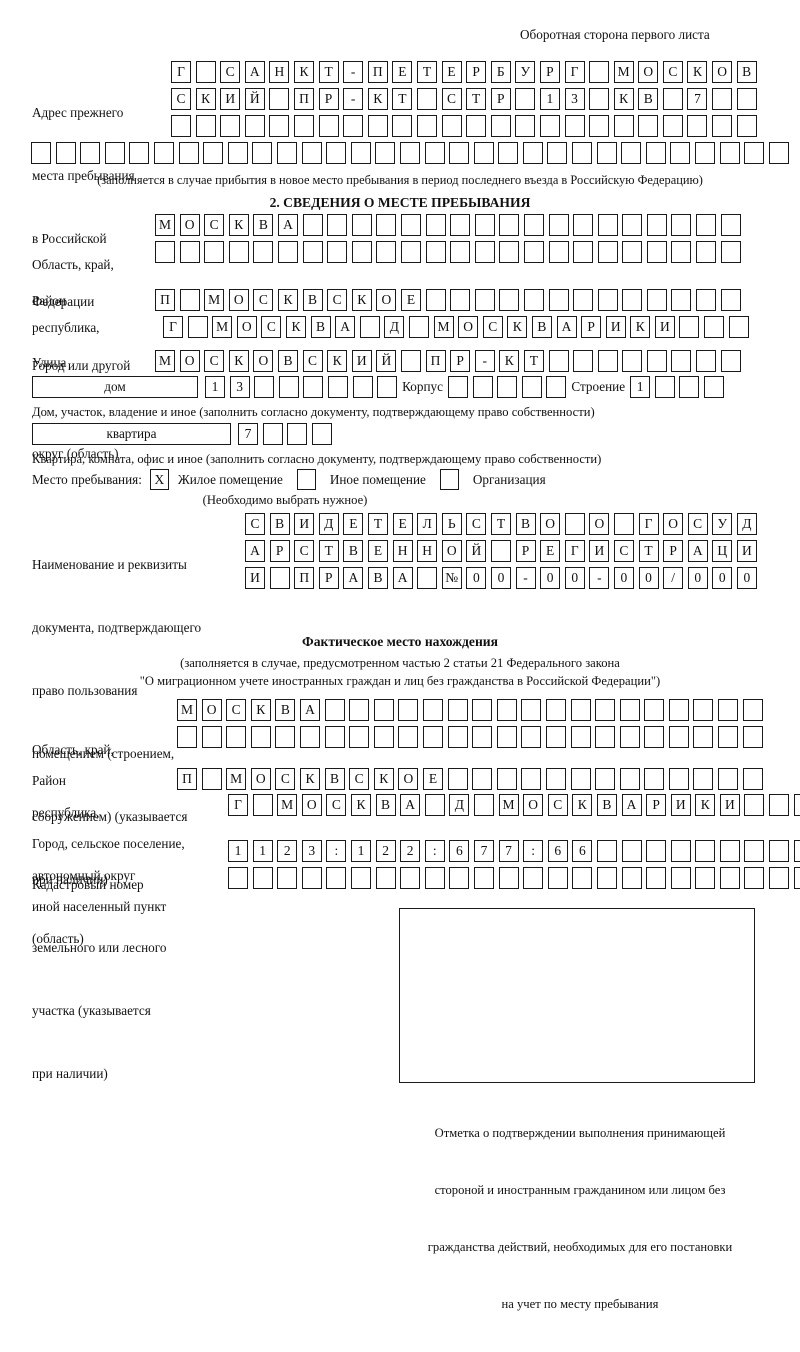 This screenshot has width=800, height=1352. Describe the element at coordinates (287, 300) in the screenshot. I see `district-cell: К` at that location.